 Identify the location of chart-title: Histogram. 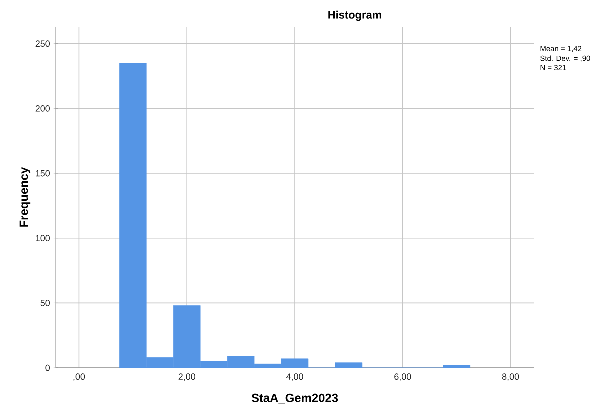
(355, 16).